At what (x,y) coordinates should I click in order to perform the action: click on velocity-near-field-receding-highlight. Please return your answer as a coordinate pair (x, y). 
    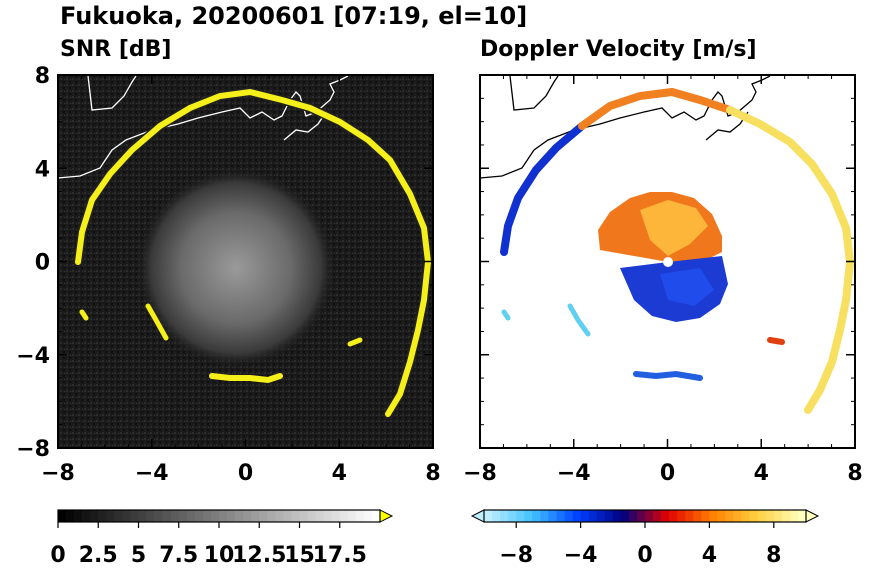
    Looking at the image, I should click on (687, 287).